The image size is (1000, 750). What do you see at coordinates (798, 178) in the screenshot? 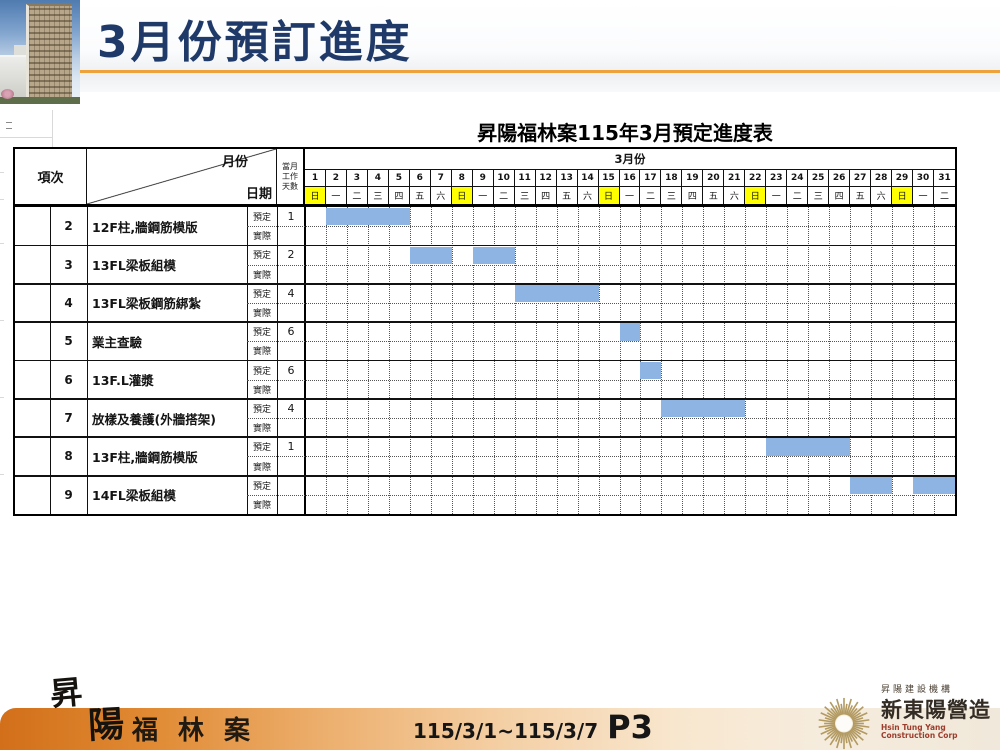
I see `day-number-cell: 24` at bounding box center [798, 178].